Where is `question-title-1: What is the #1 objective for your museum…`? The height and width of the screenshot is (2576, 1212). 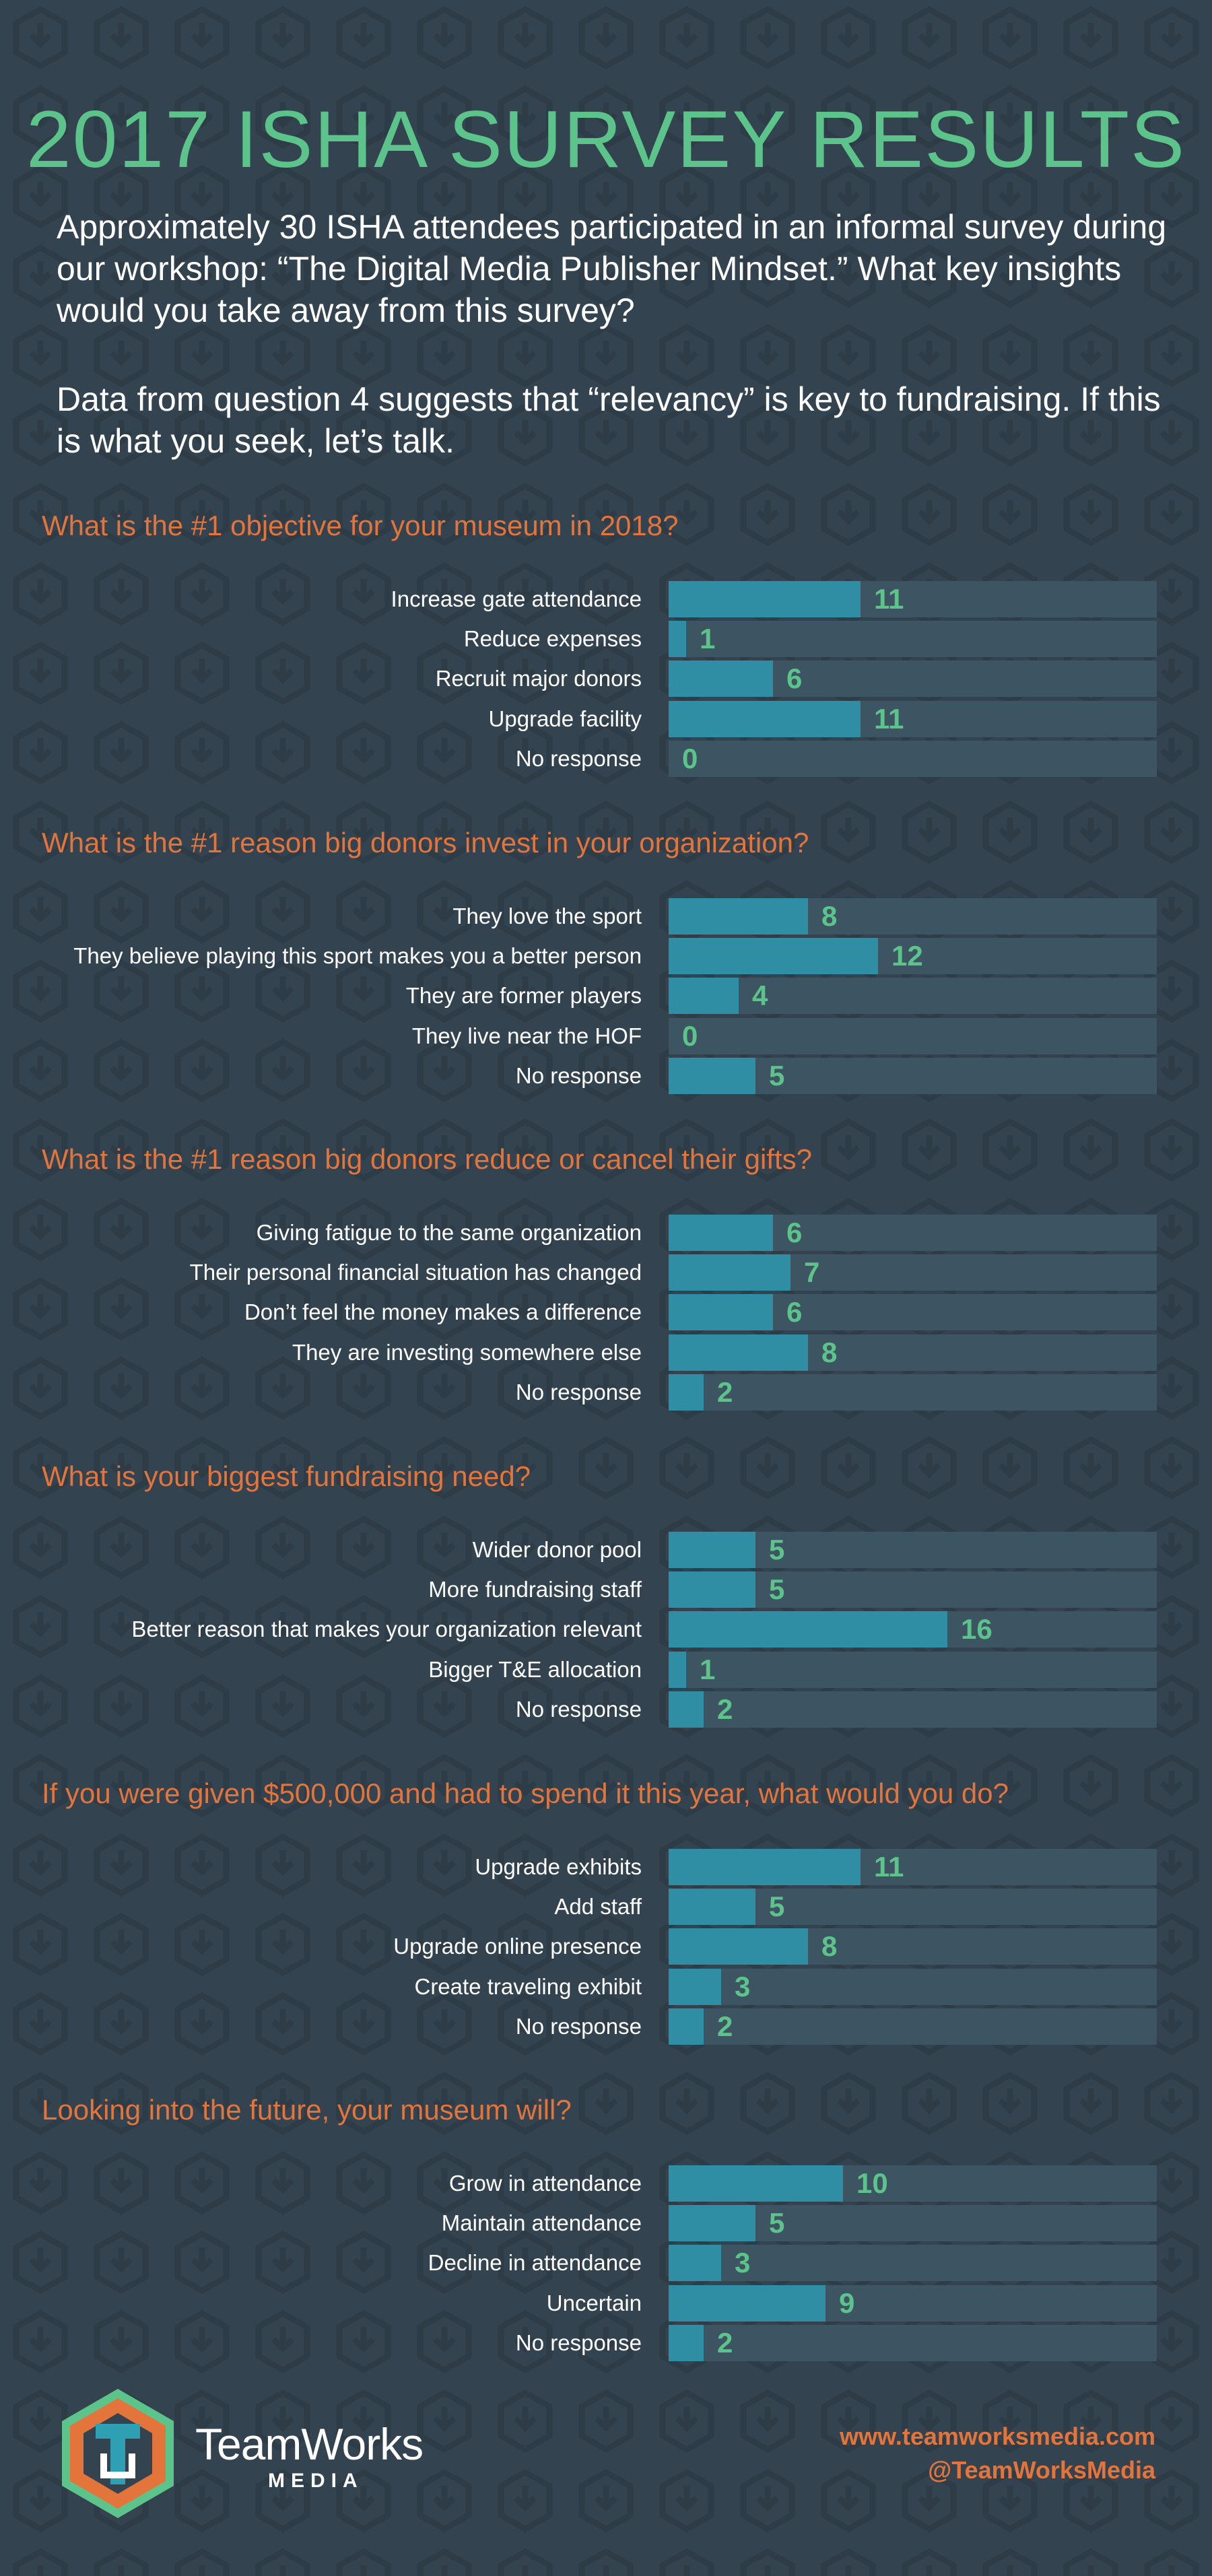
question-title-1: What is the #1 objective for your museum… is located at coordinates (360, 525).